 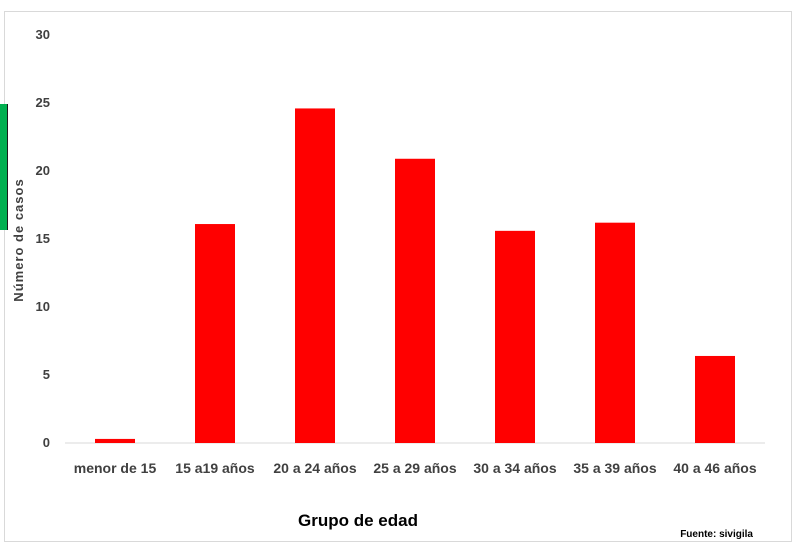 What do you see at coordinates (358, 520) in the screenshot?
I see `x-axis-title: Grupo de edad` at bounding box center [358, 520].